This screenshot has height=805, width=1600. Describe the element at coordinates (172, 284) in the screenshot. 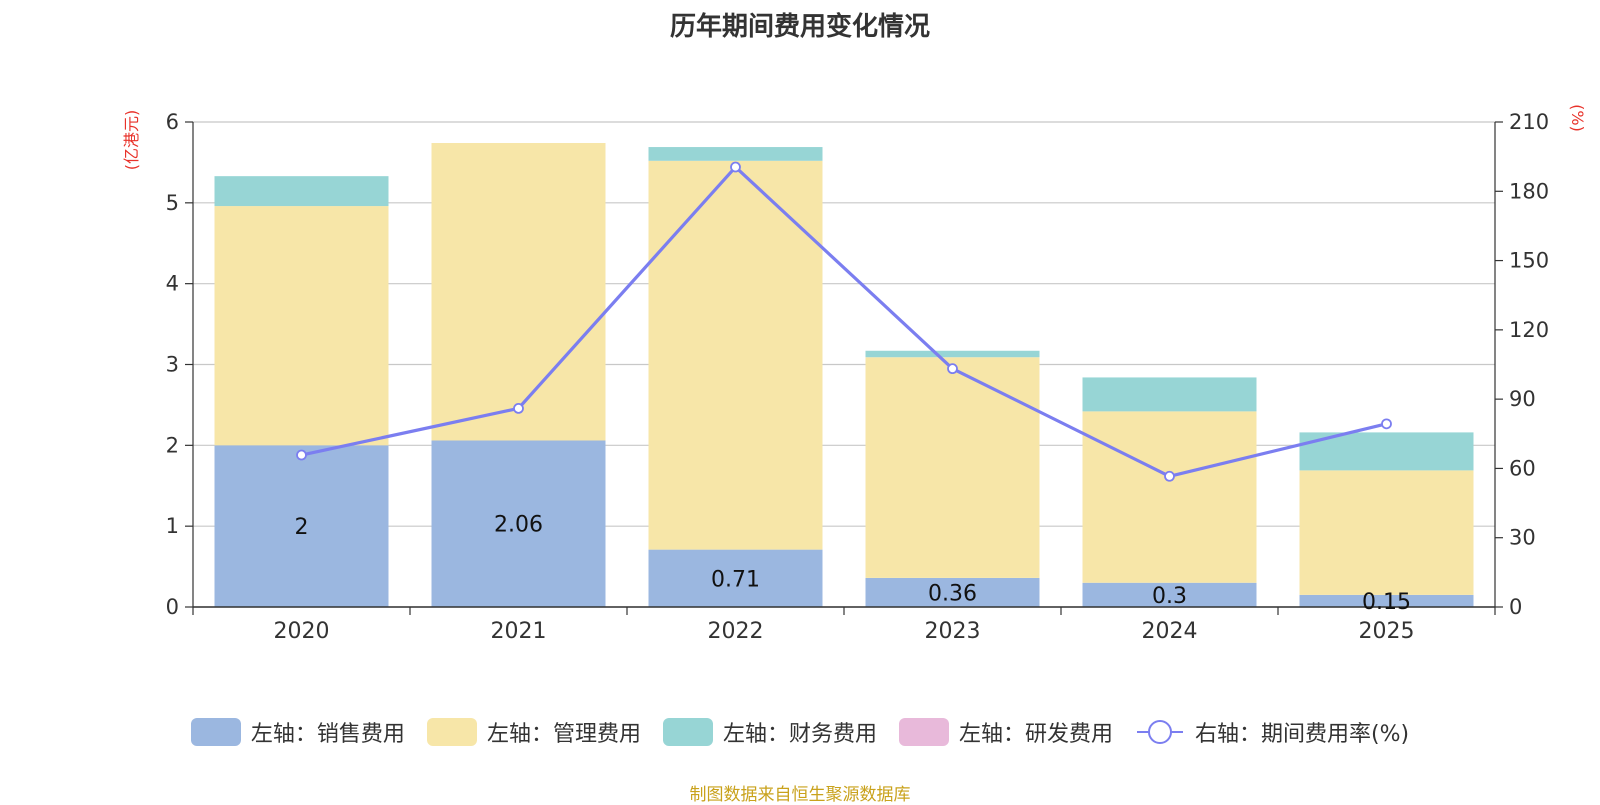

I see `left-axis-tick-label: 4` at that location.